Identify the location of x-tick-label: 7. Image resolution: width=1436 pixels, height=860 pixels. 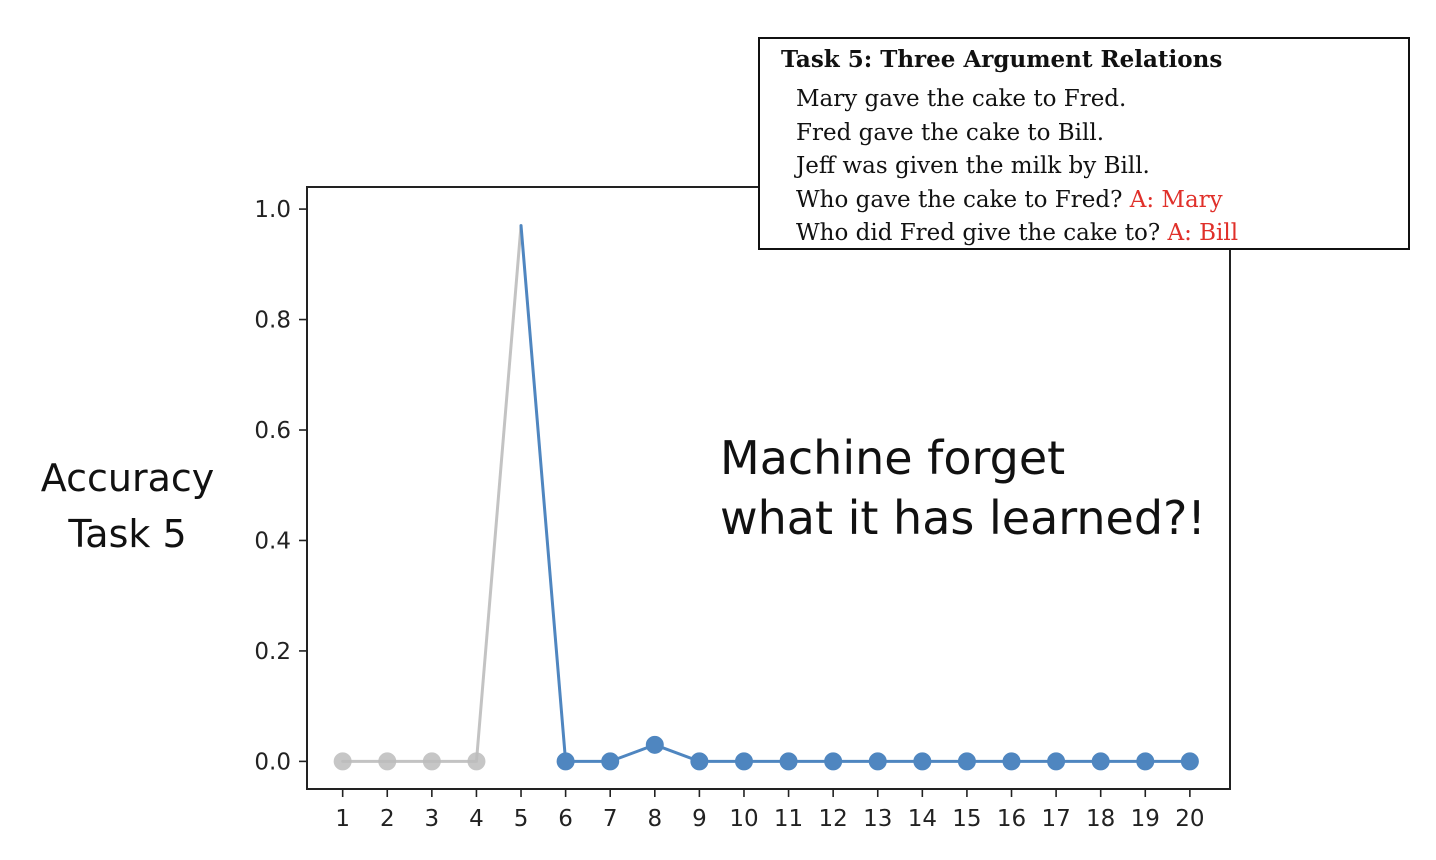
(610, 819).